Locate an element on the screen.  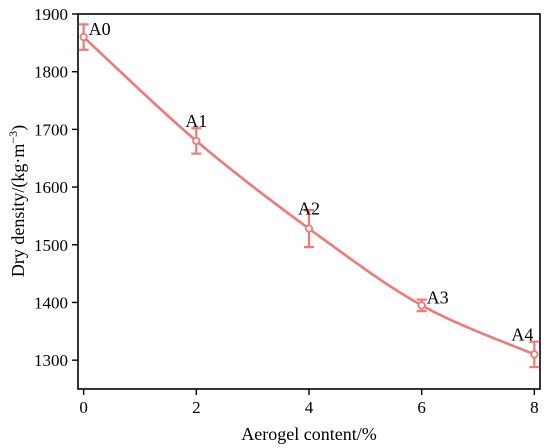
y-axis-title: Dry density/(kg·m−3) is located at coordinates (17, 201).